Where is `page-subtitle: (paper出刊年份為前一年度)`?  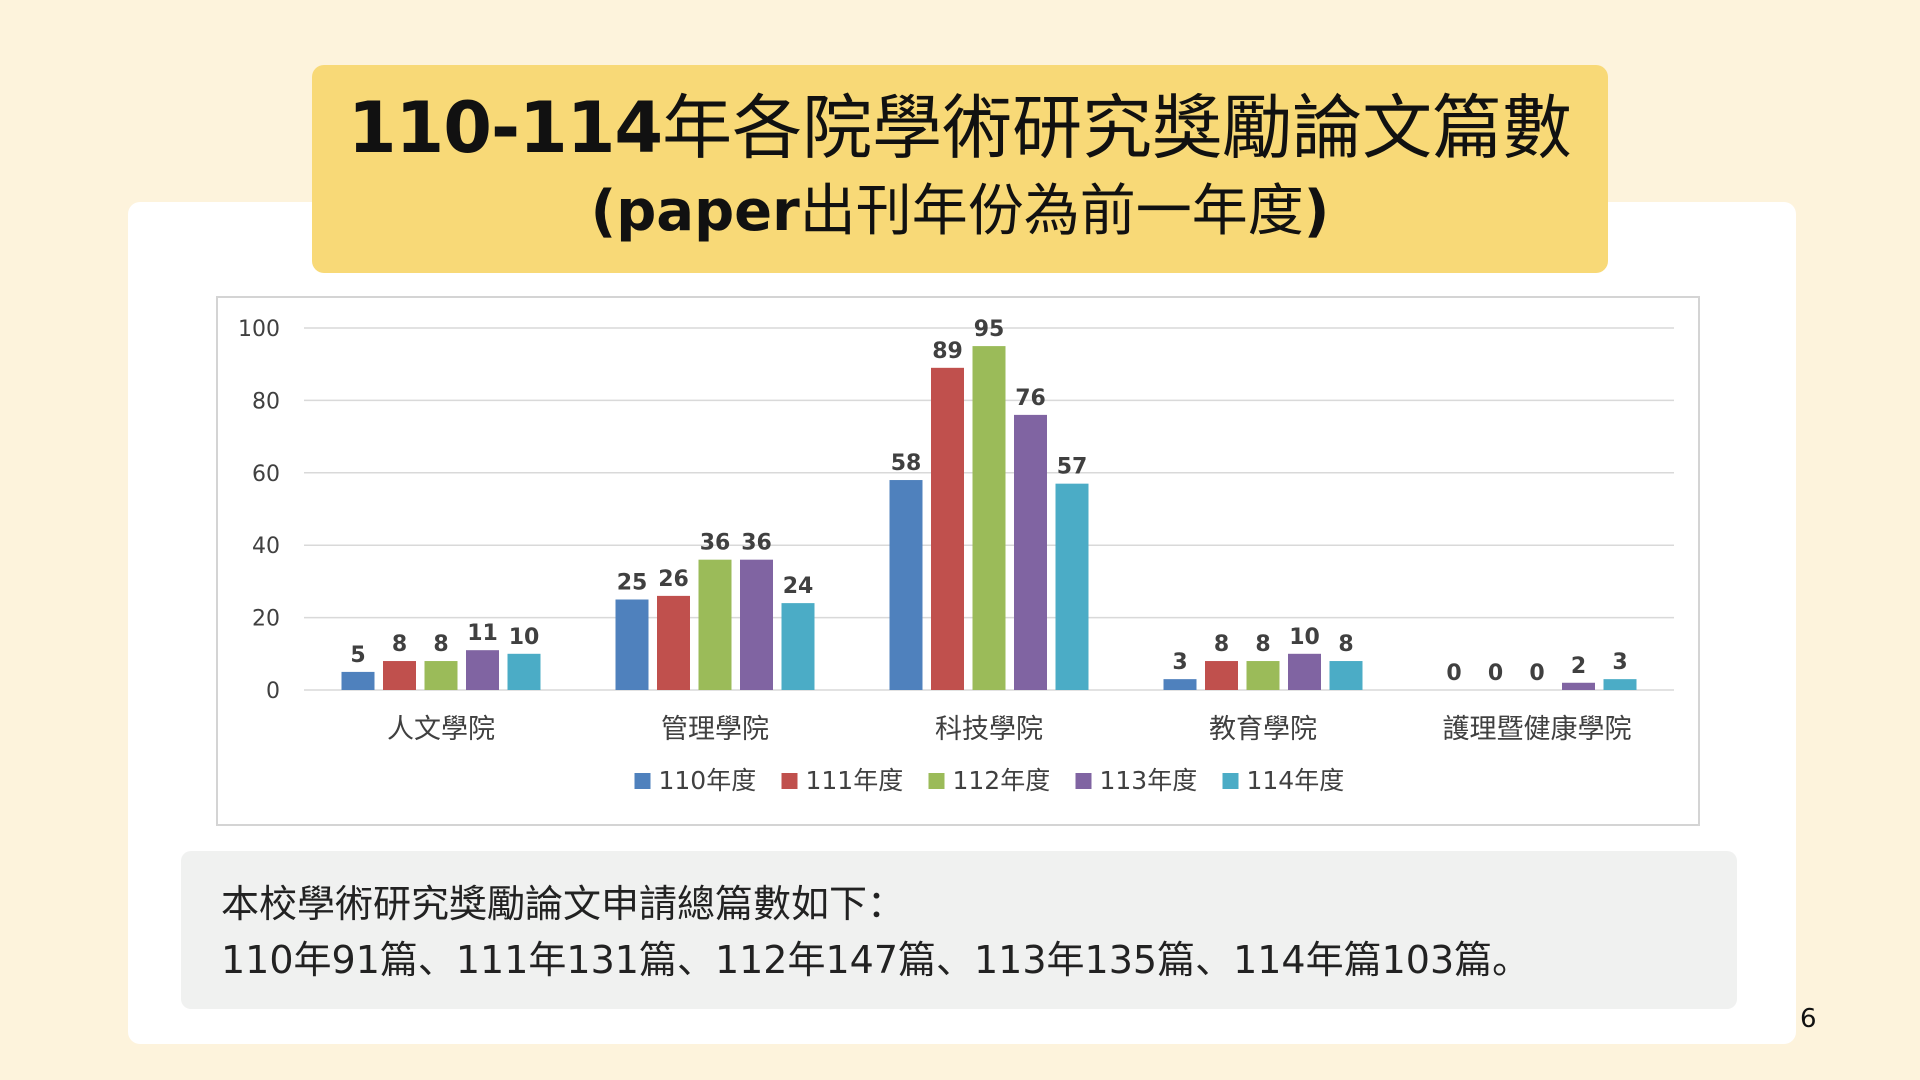
page-subtitle: (paper出刊年份為前一年度) is located at coordinates (960, 212).